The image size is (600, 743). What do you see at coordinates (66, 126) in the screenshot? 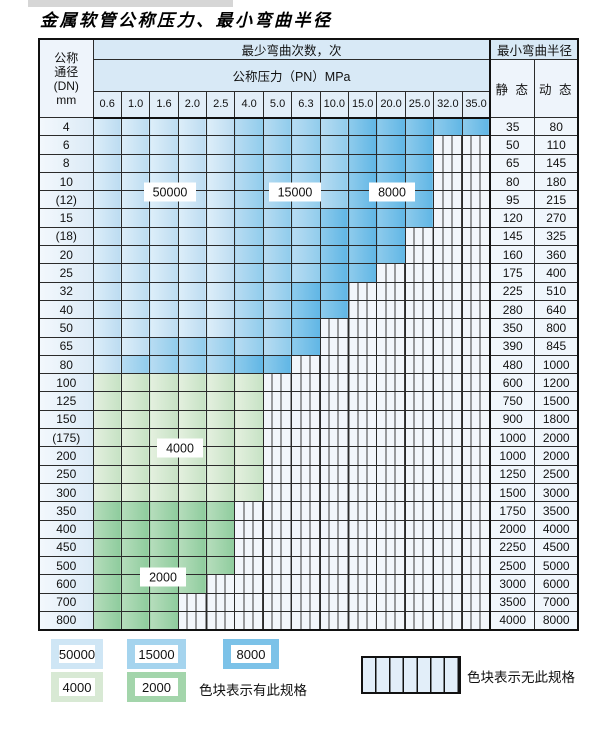
I see `dn-label: 4` at bounding box center [66, 126].